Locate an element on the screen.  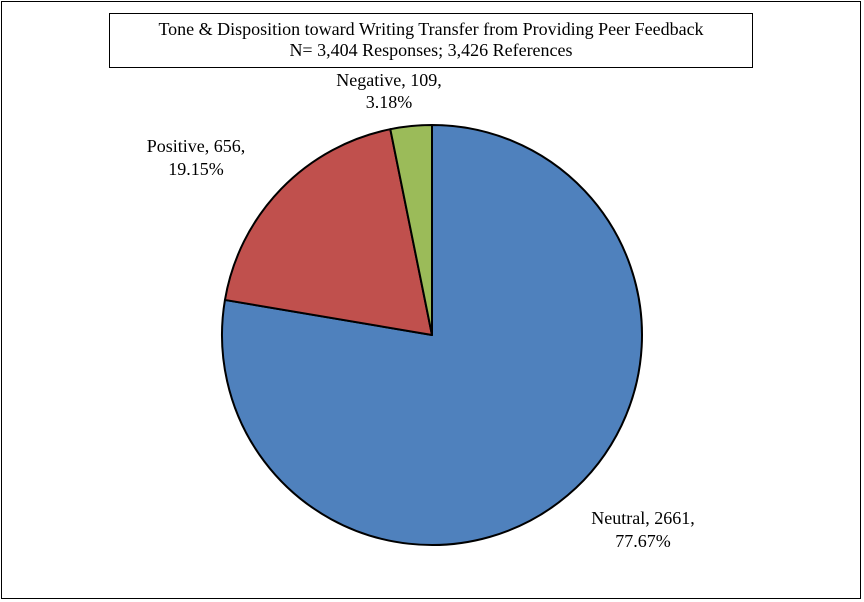
data-label-positive: Positive, 656, 19.15% is located at coordinates (196, 157).